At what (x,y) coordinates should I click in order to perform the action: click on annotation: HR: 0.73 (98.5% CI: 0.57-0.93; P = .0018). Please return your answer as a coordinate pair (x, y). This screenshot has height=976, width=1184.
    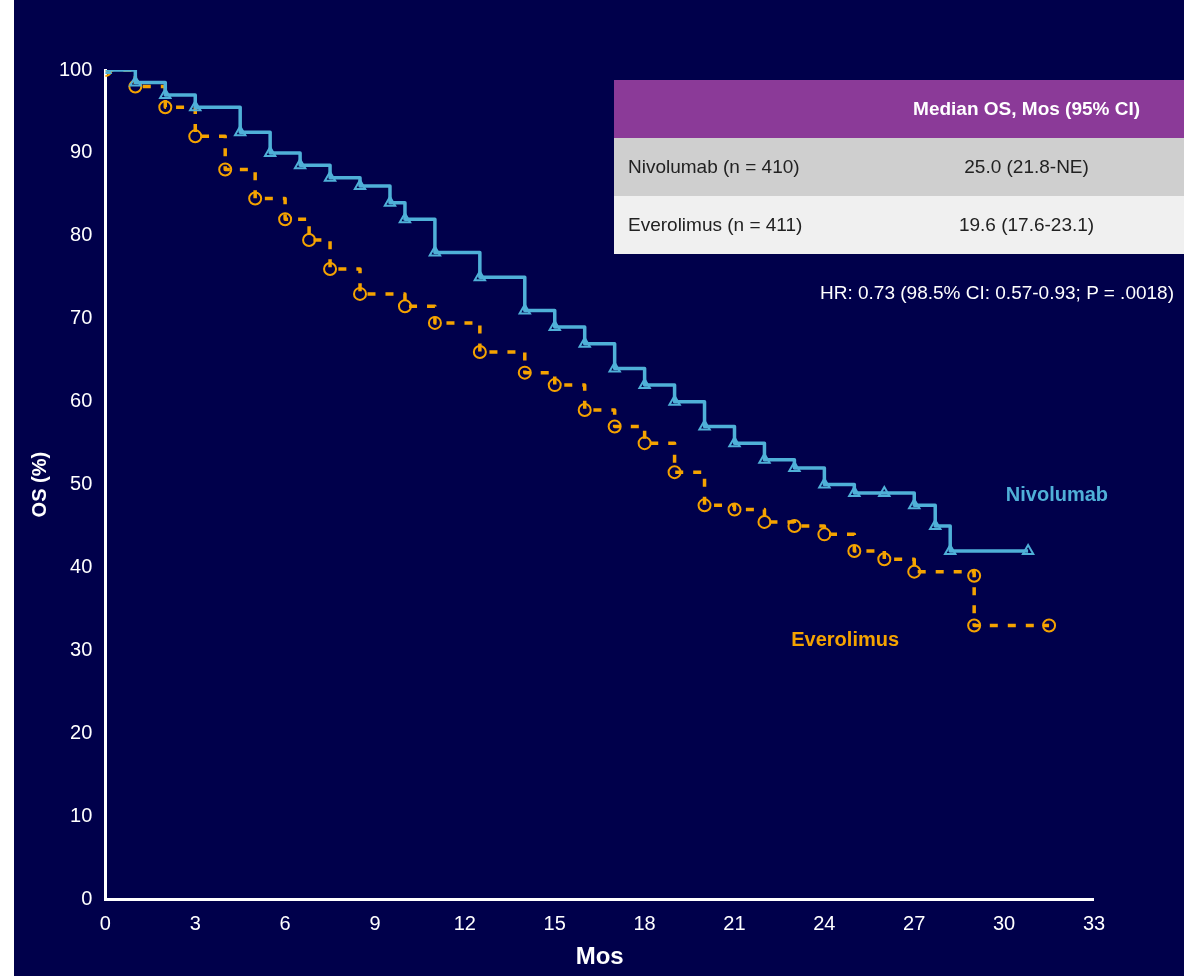
    Looking at the image, I should click on (996, 293).